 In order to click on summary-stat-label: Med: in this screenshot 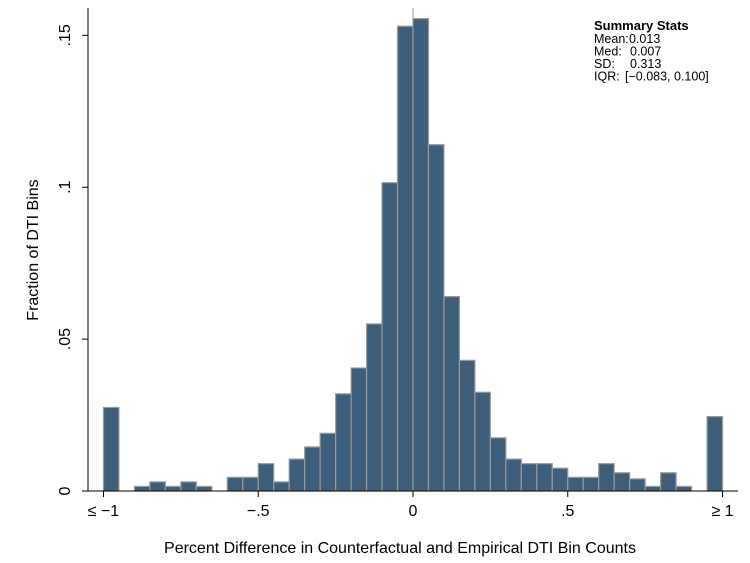, I will do `click(608, 52)`.